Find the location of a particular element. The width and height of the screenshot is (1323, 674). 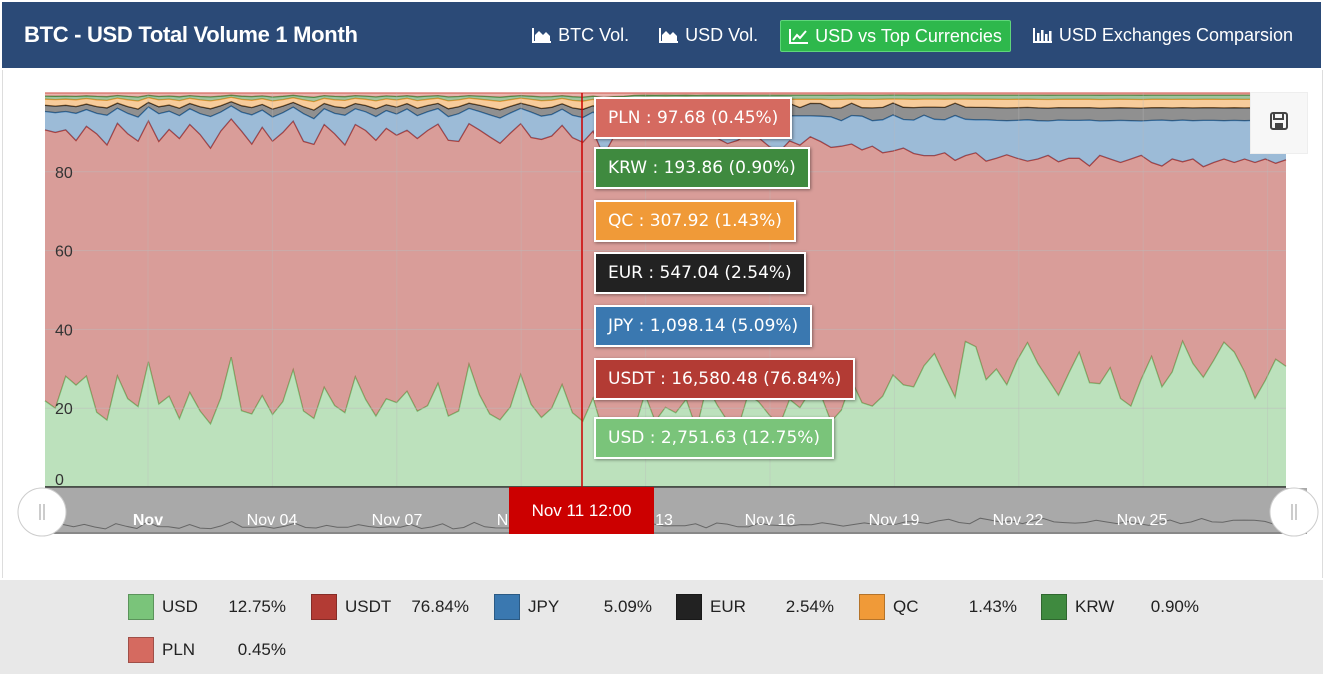

legend-item-jpy: JPY 5.09% is located at coordinates (573, 607).